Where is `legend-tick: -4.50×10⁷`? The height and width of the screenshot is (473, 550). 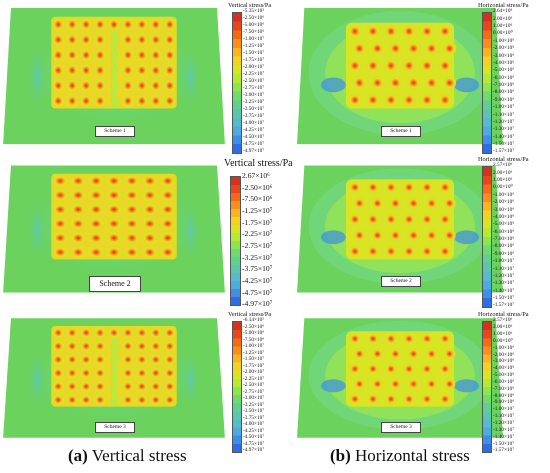 legend-tick: -4.50×10⁷ is located at coordinates (254, 437).